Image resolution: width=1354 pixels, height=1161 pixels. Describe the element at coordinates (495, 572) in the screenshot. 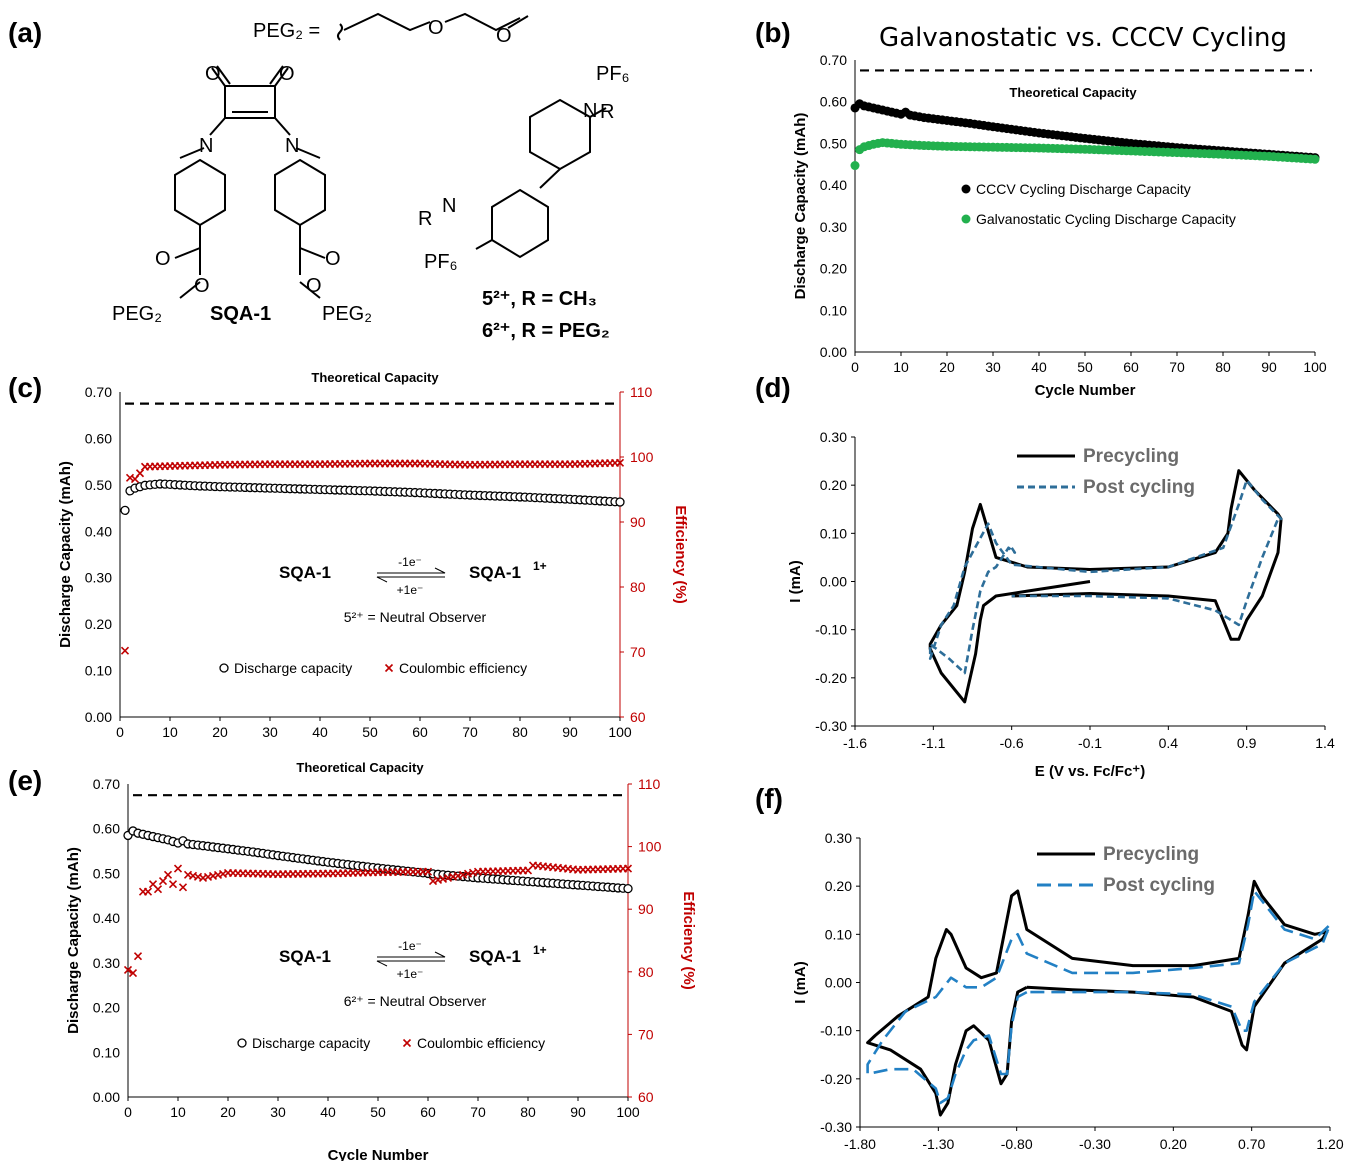

I see `reaction-right: SQA-1` at that location.